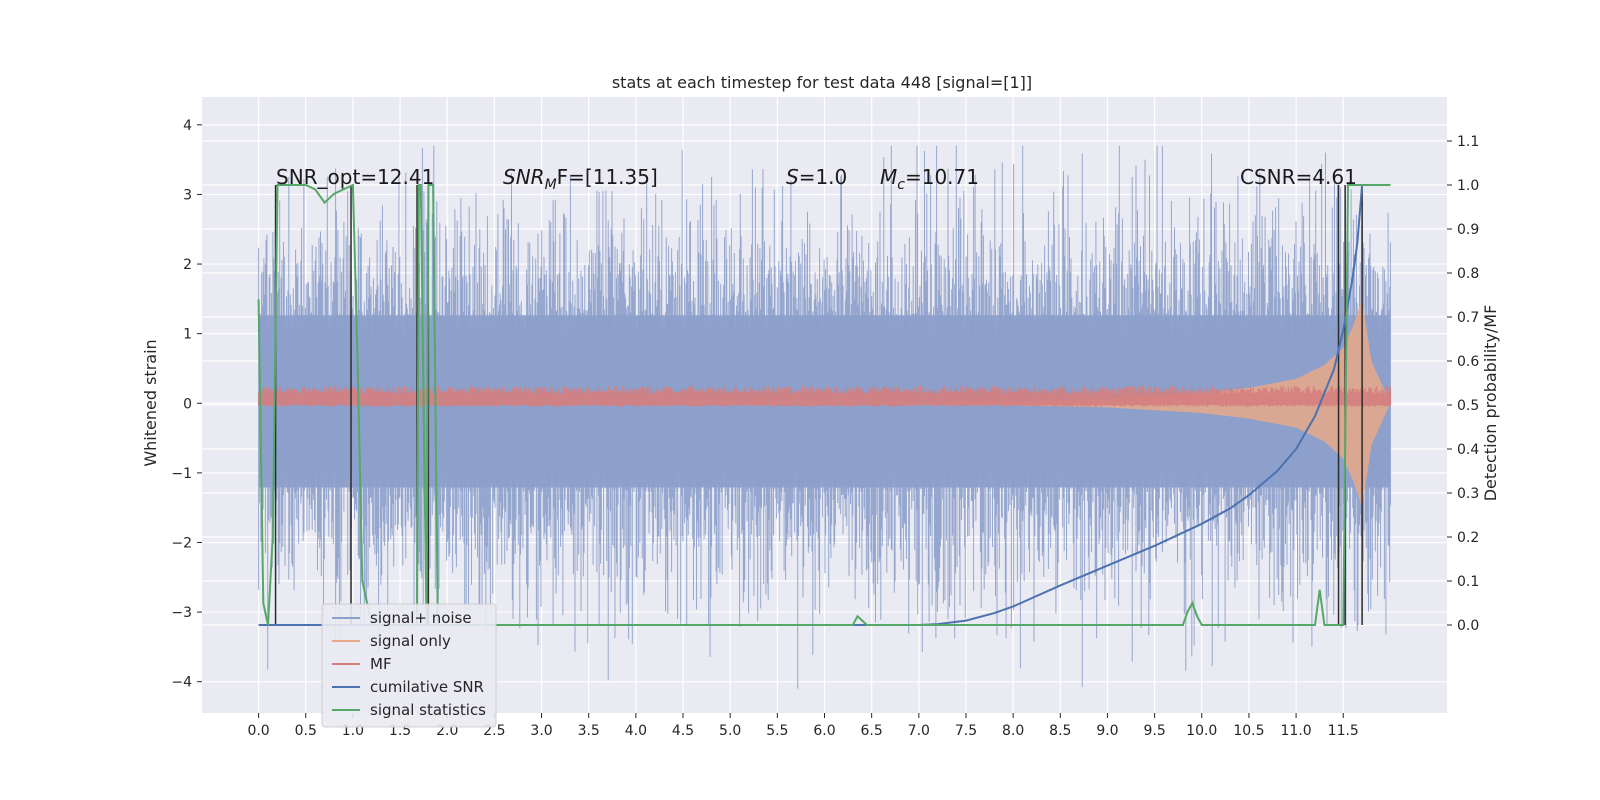  I want to click on legend-label: signal statistics, so click(428, 710).